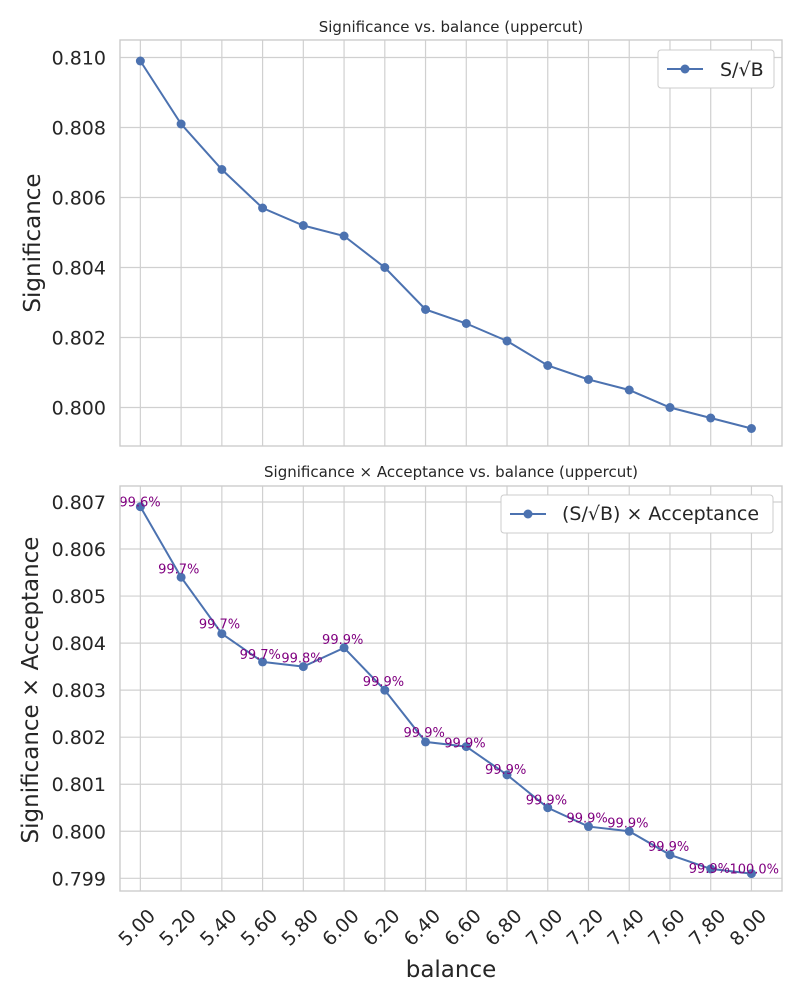 This screenshot has width=800, height=1000. Describe the element at coordinates (301, 659) in the screenshot. I see `acceptance-label: 99.8%` at that location.